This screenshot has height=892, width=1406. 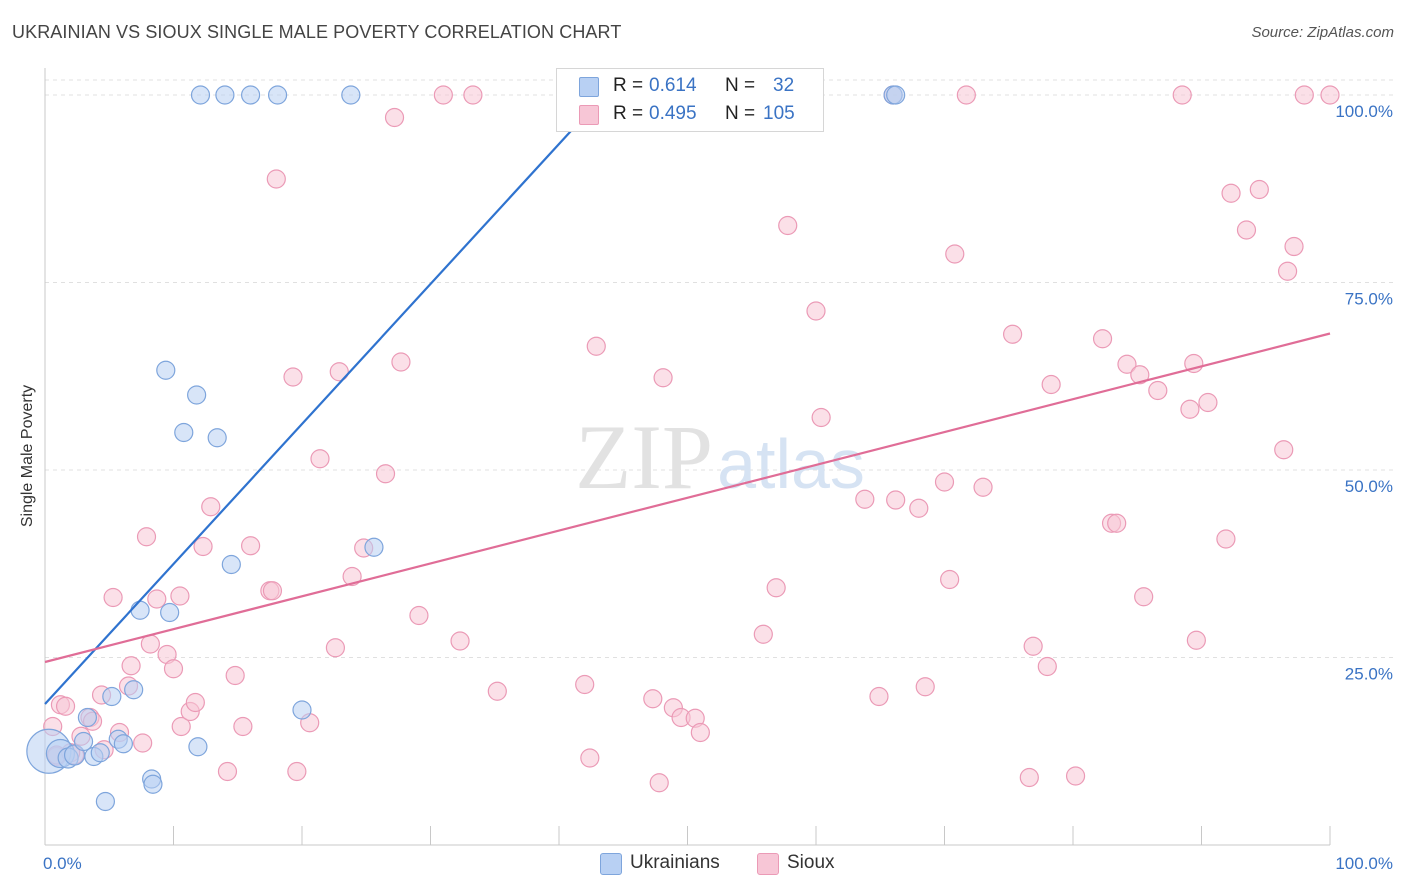 What do you see at coordinates (62, 863) in the screenshot?
I see `x-tick-label: 0.0%` at bounding box center [62, 863].